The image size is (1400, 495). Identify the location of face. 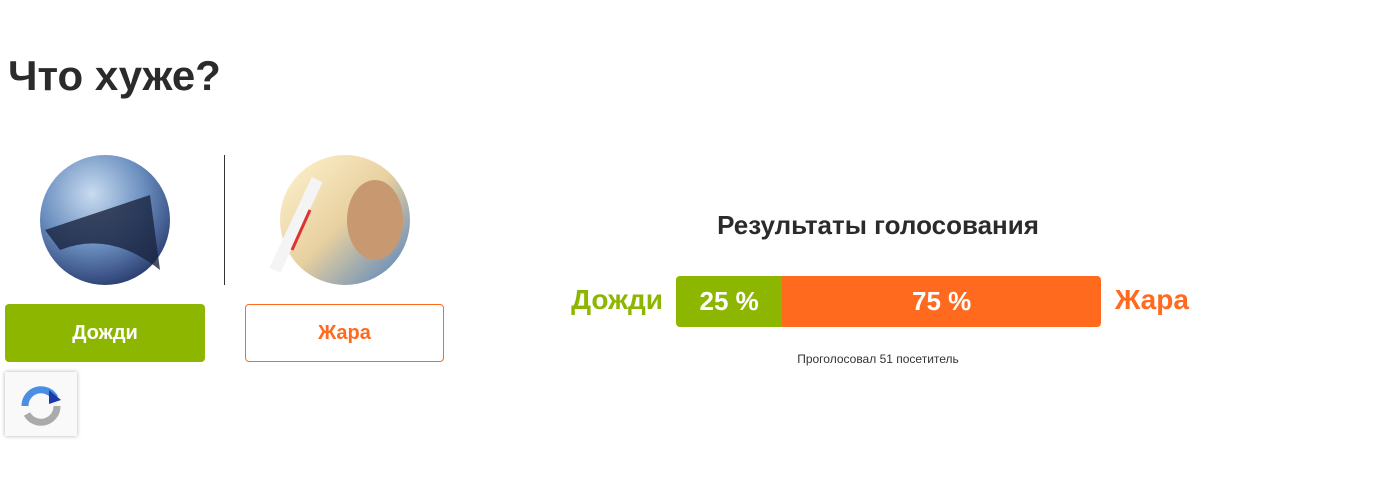
(375, 220).